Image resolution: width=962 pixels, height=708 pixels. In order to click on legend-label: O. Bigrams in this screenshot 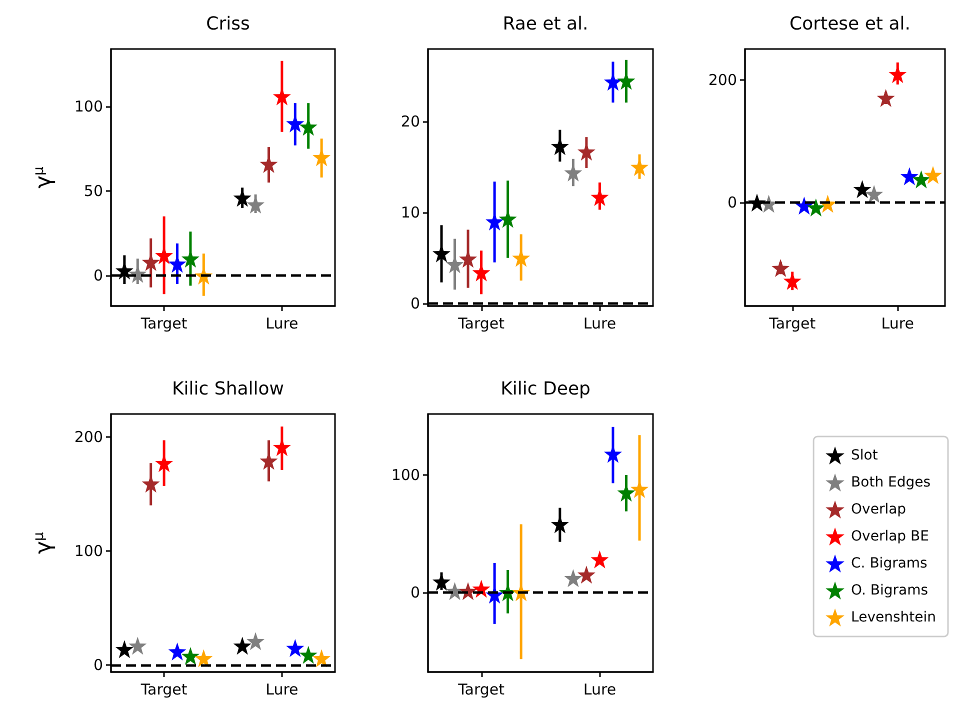, I will do `click(889, 590)`.